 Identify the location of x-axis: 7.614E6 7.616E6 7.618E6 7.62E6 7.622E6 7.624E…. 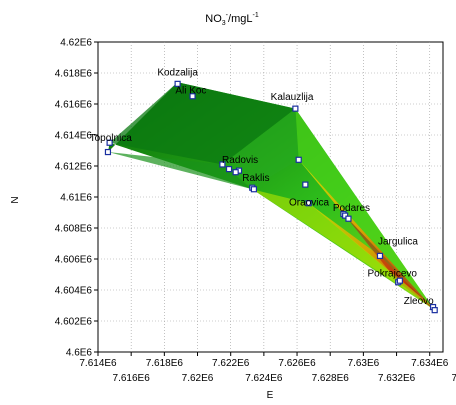
(267, 368).